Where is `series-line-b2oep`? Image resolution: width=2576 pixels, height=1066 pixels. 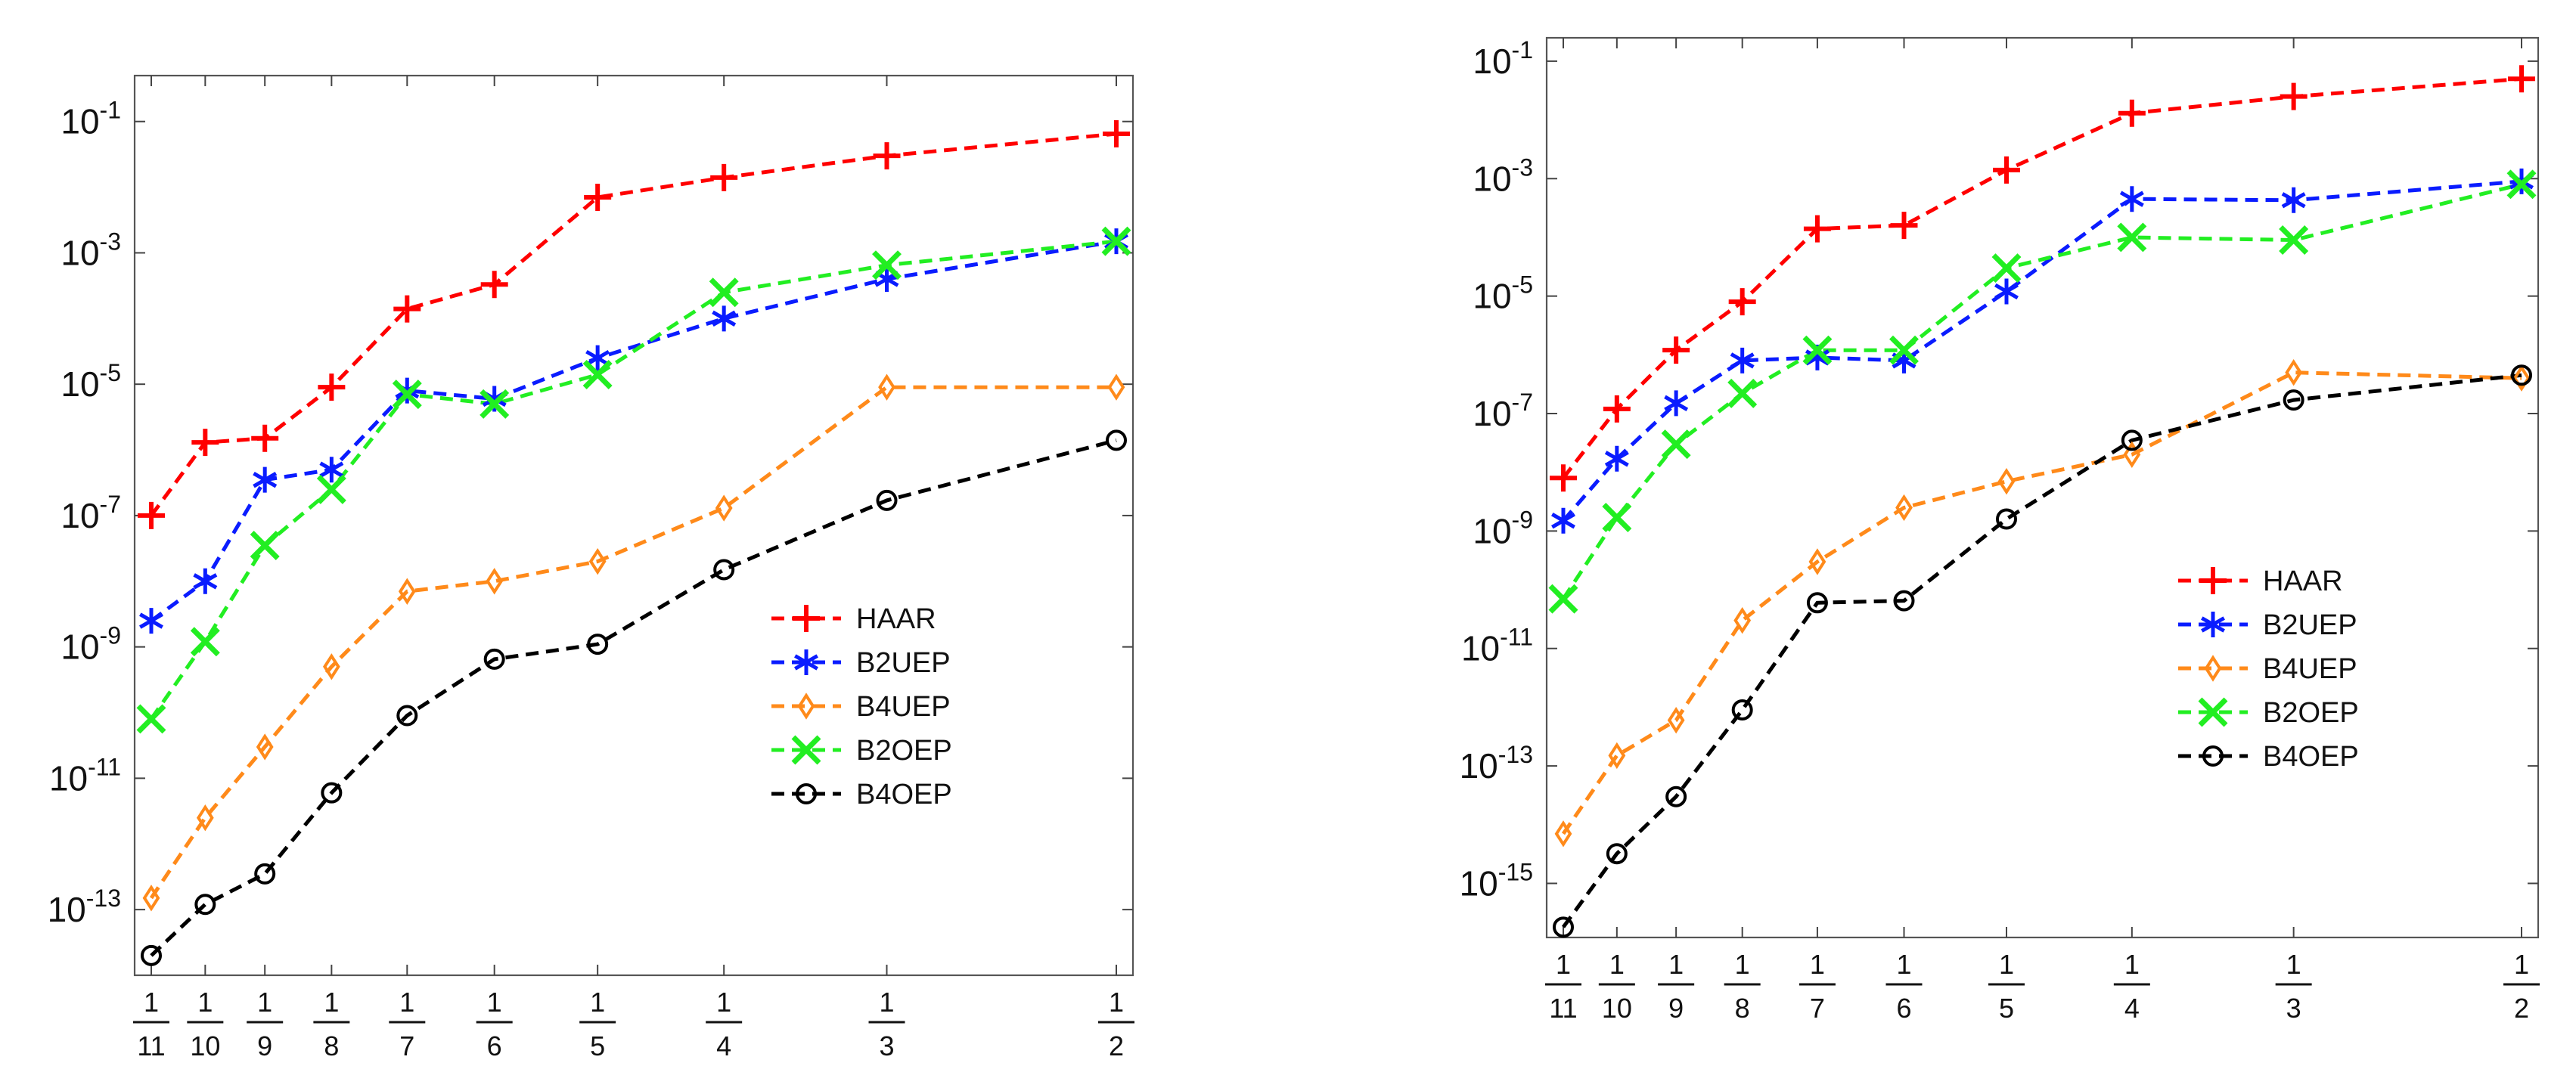
series-line-b2oep is located at coordinates (2041, 391).